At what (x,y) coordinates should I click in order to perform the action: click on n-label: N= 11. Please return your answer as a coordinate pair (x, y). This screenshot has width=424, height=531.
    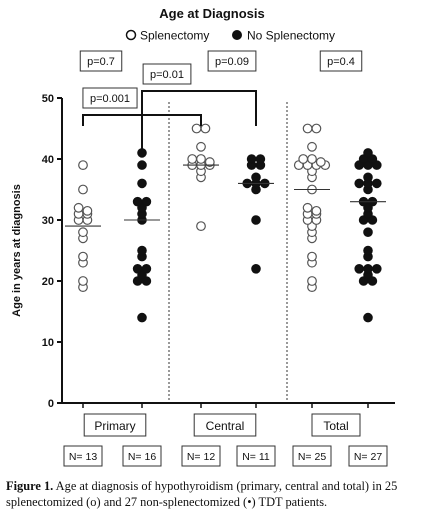
    Looking at the image, I should click on (256, 457).